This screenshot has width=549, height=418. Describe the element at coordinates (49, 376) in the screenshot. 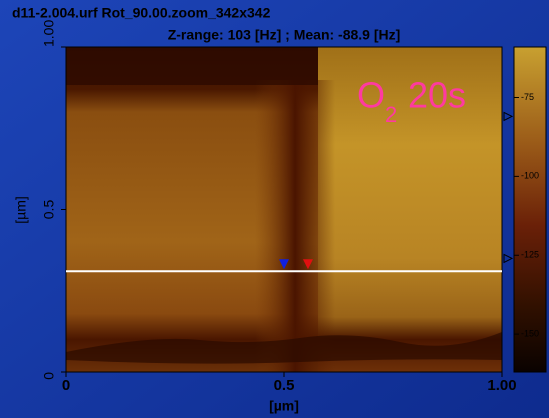

I see `y-tick-label: 0` at that location.